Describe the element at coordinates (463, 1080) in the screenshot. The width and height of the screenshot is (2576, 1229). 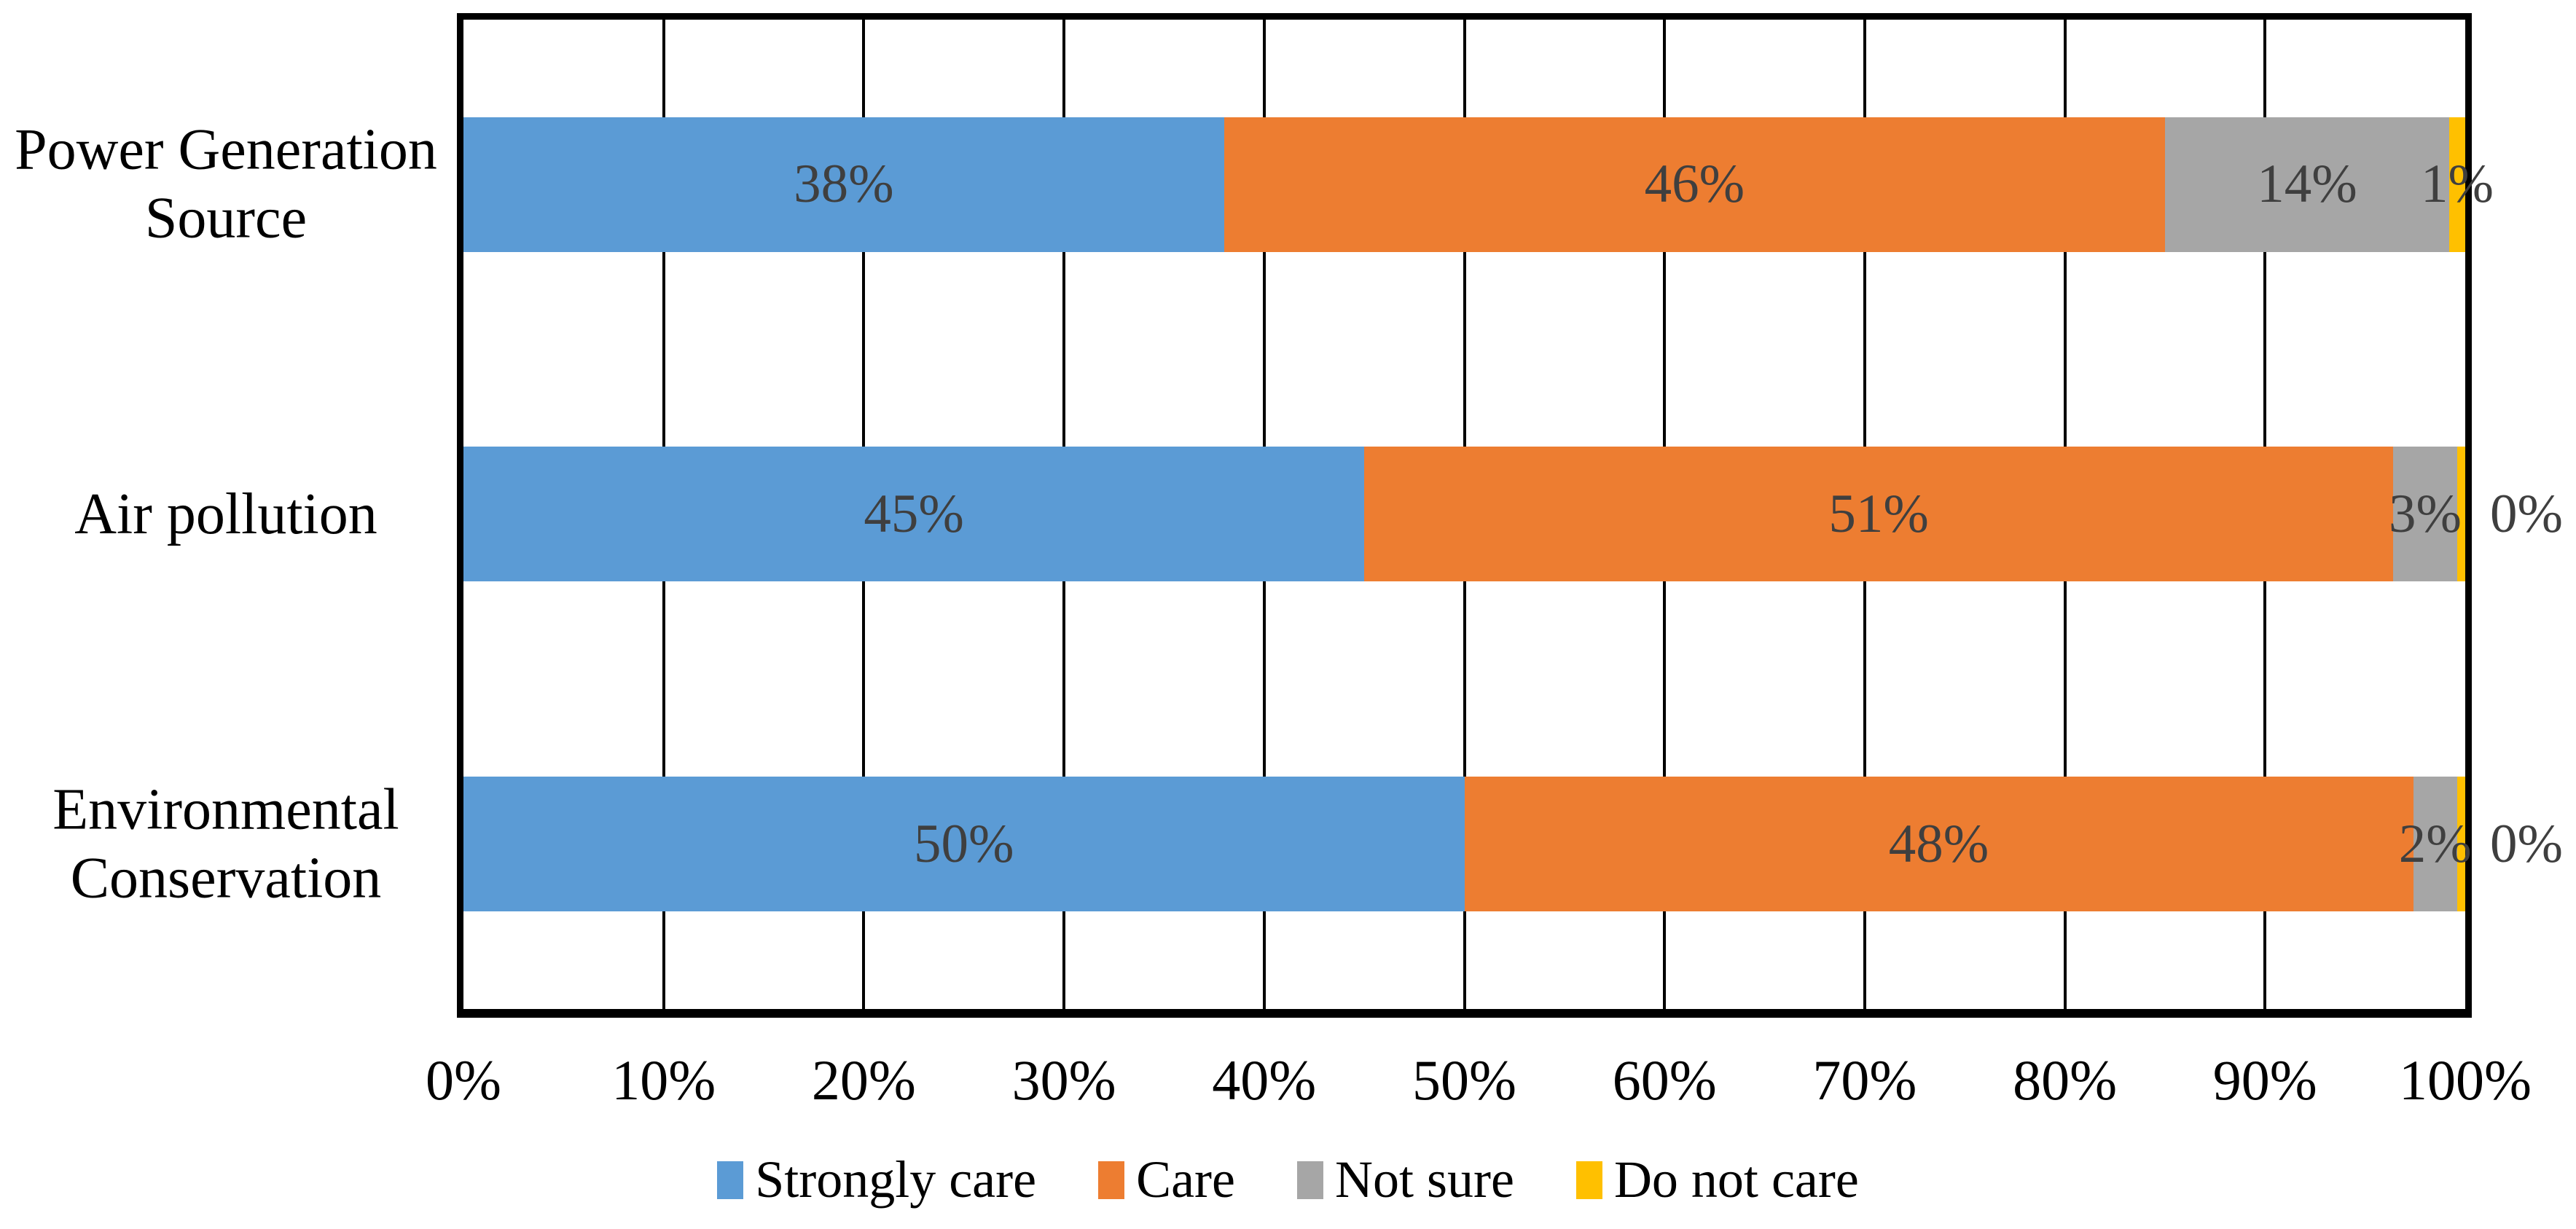
I see `x-tick-label: 0%` at that location.